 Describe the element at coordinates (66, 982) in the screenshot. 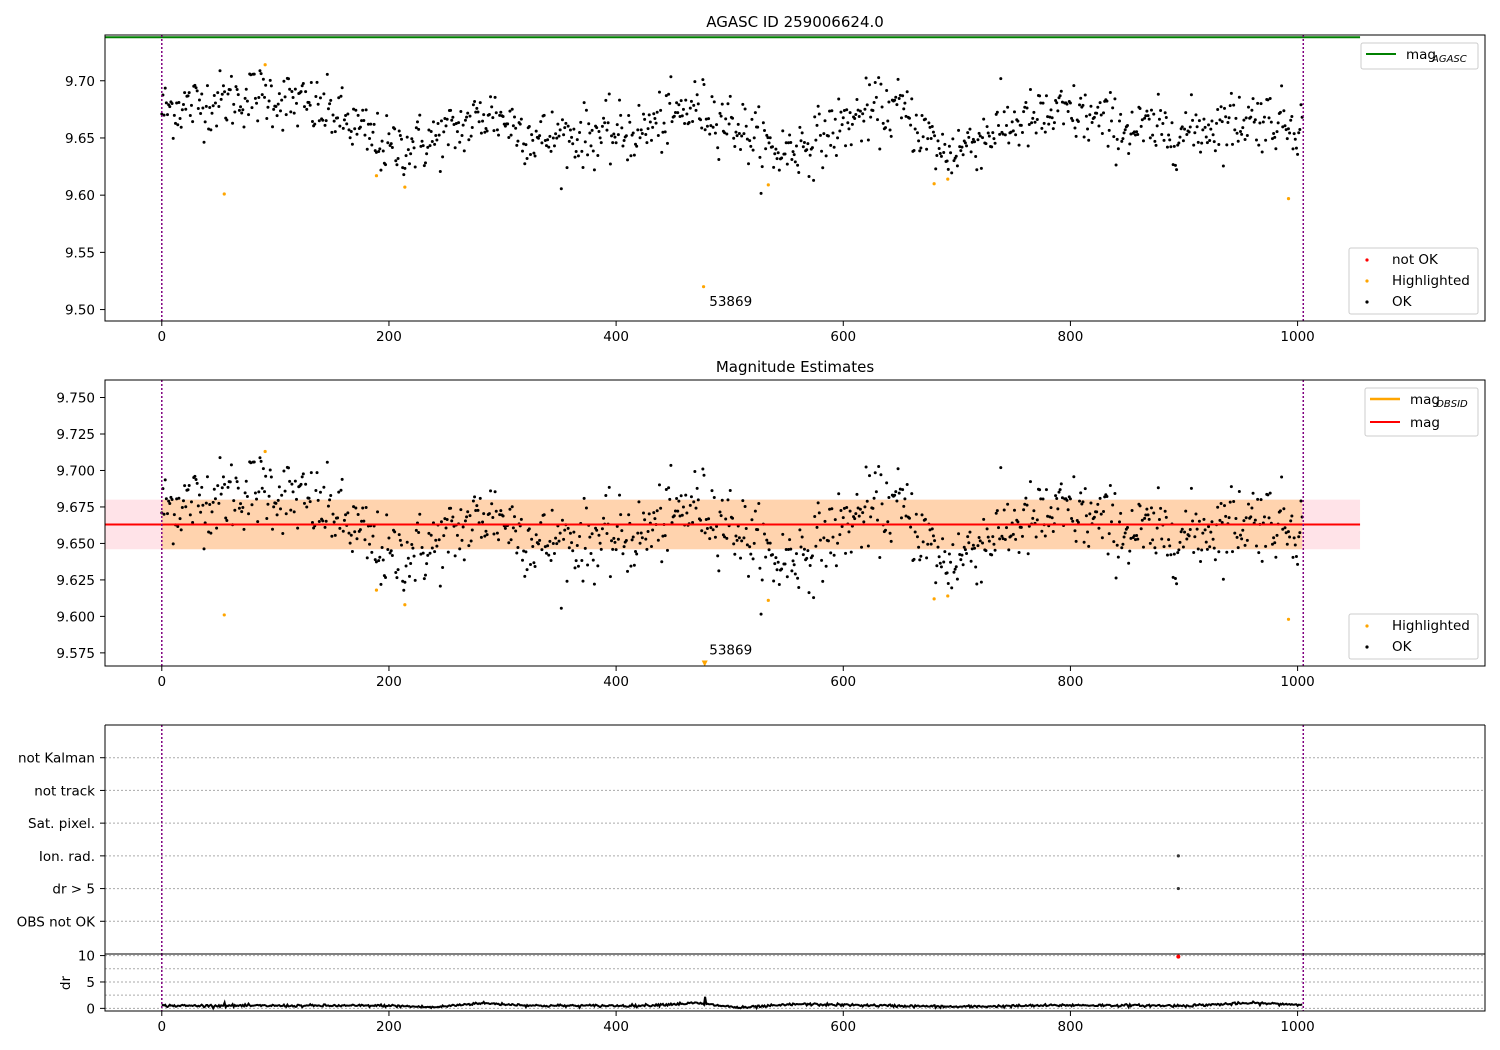

I see `dr-axis-label: dr` at that location.